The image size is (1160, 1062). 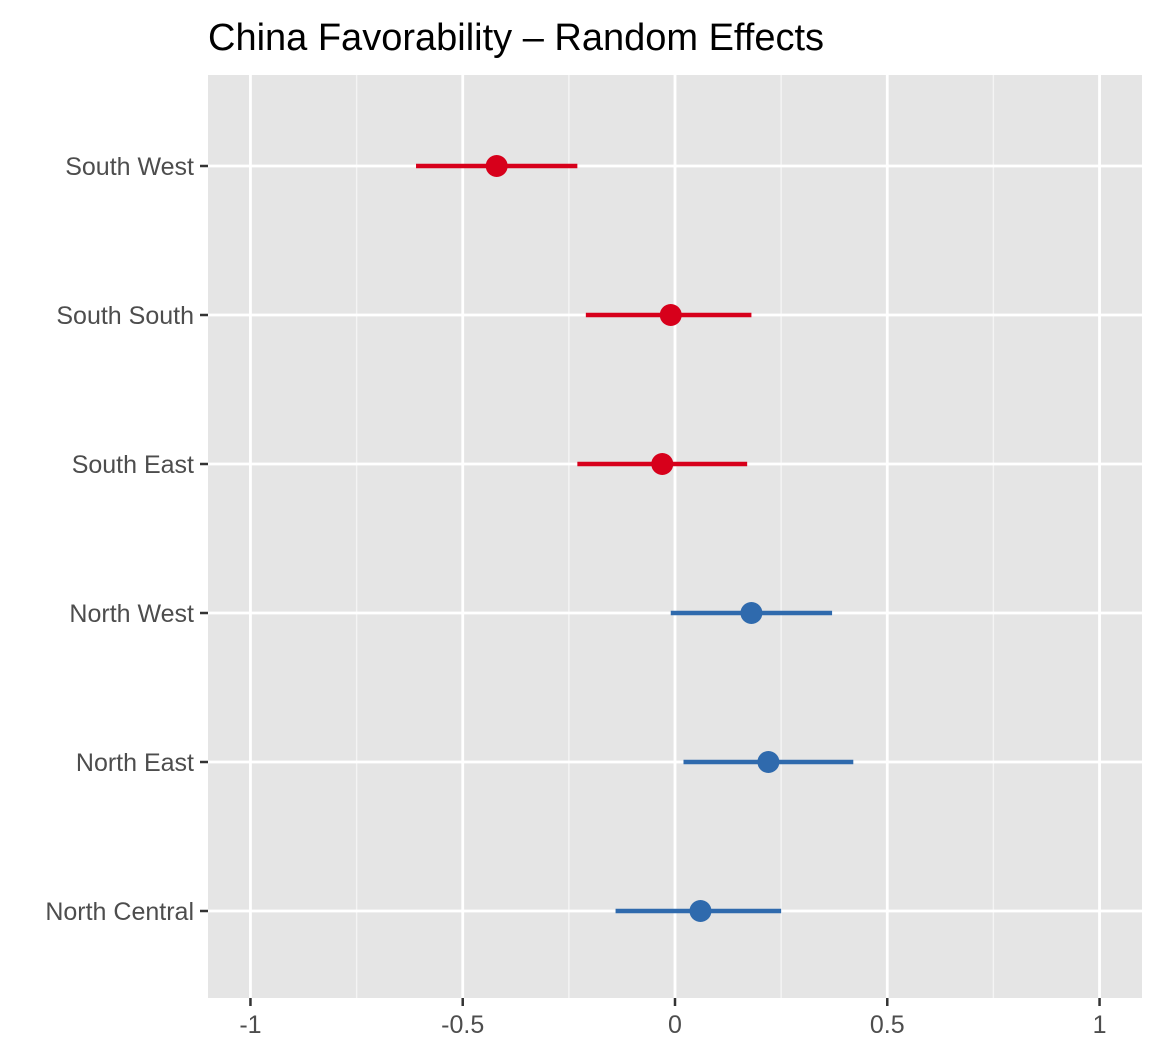 I want to click on y-tick-label: North Central, so click(x=119, y=912).